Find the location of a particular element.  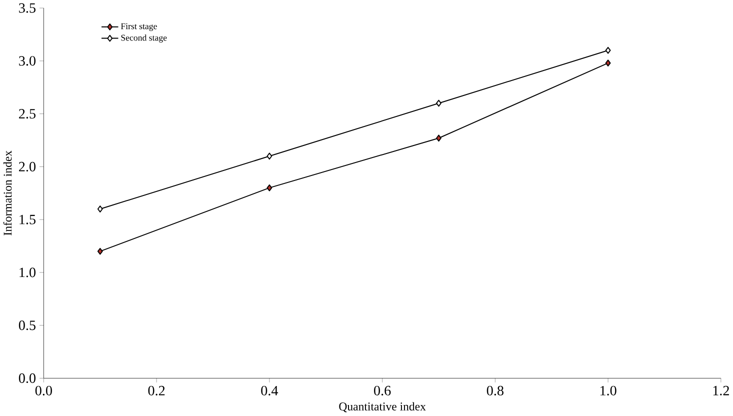

legend-label: First stage is located at coordinates (138, 27).